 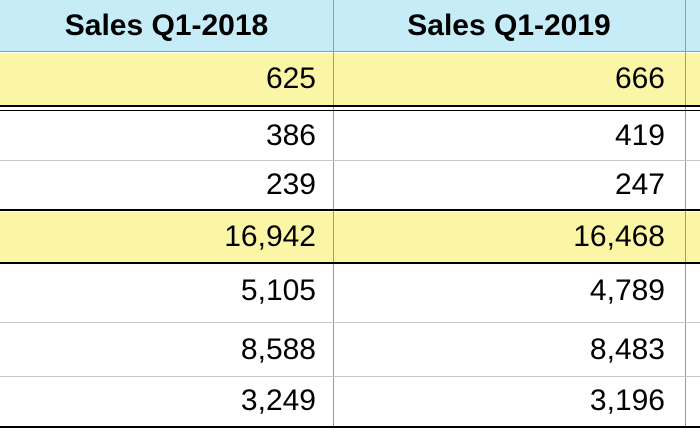 I want to click on cell-q1-2018: 5,105, so click(x=278, y=290).